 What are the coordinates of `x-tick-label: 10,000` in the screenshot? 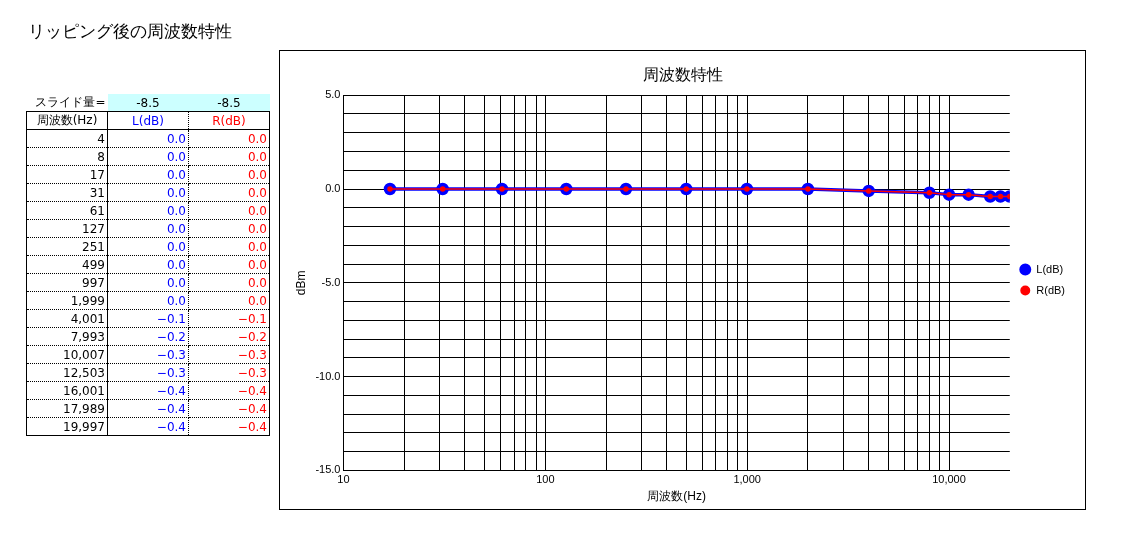 It's located at (949, 479).